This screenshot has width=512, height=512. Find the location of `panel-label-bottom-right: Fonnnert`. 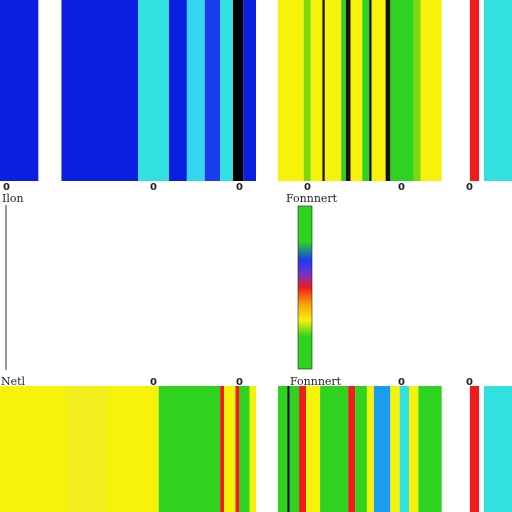

panel-label-bottom-right: Fonnnert is located at coordinates (316, 381).